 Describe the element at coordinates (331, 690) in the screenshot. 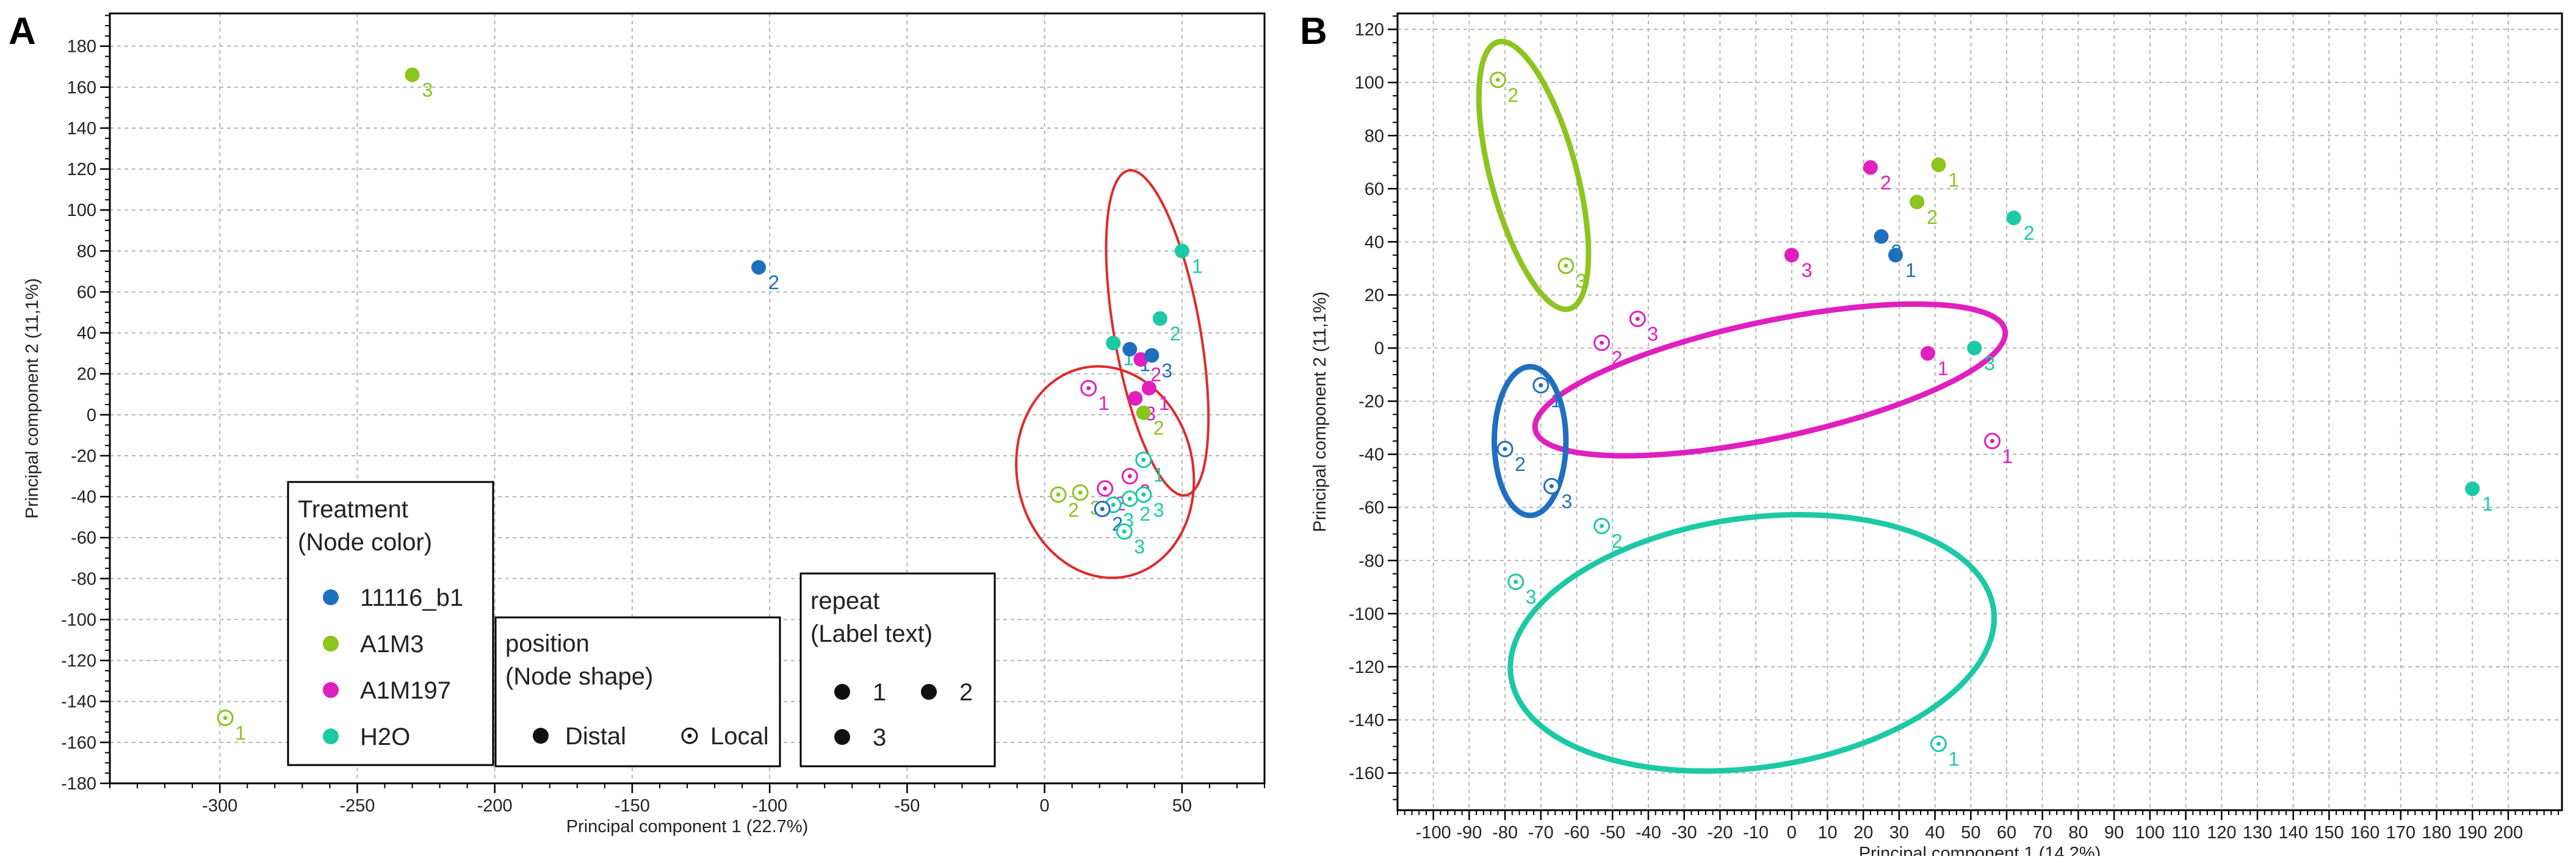

I see `legend-dot-a1m197` at that location.